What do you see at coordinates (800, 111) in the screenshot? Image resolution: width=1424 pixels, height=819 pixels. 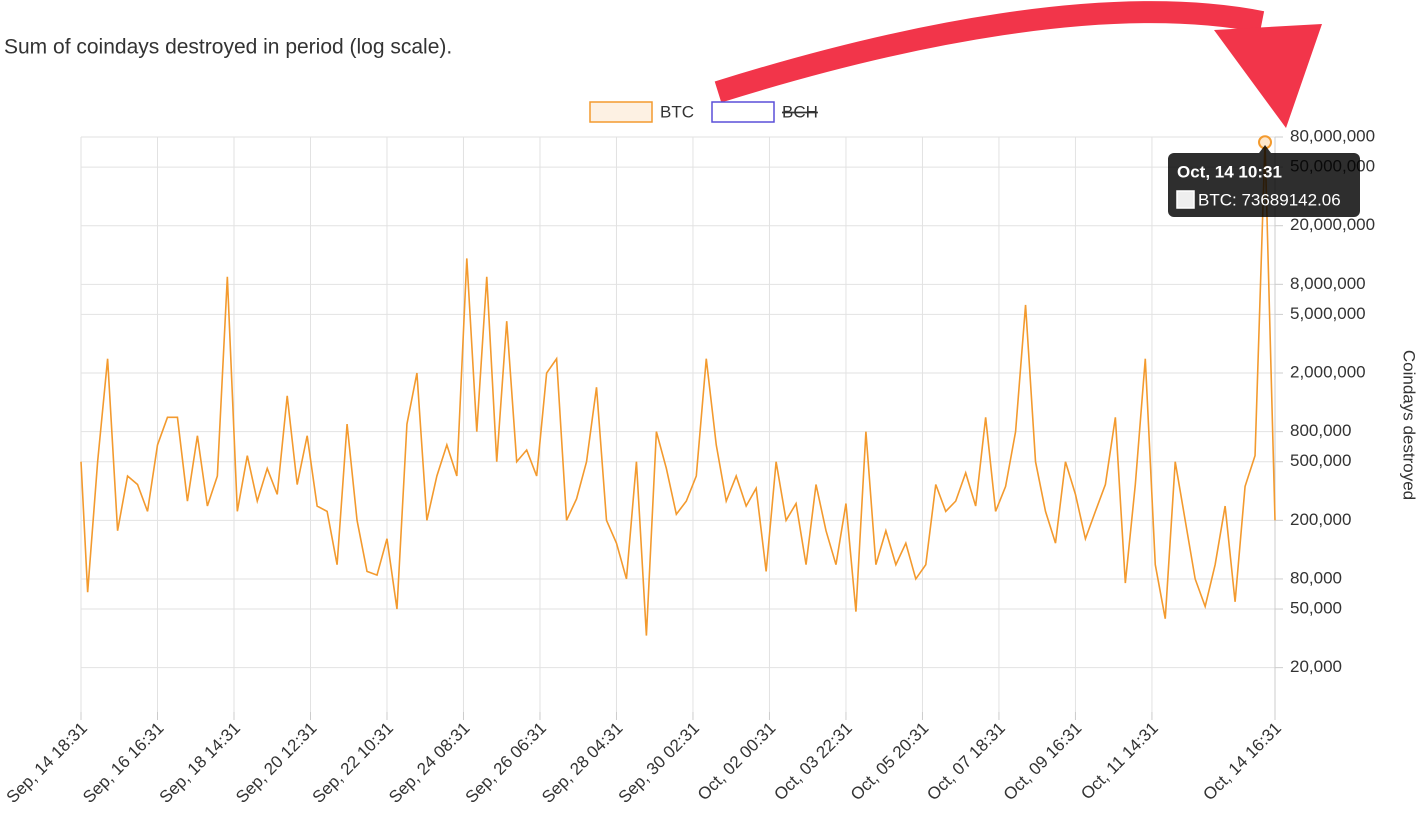 I see `legend-label: BCH` at bounding box center [800, 111].